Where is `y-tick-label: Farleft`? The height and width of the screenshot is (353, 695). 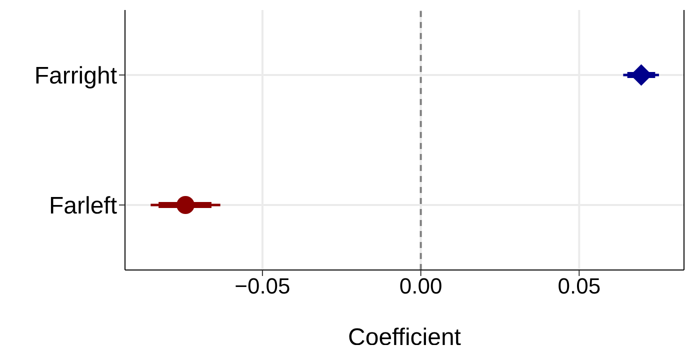
y-tick-label: Farleft is located at coordinates (83, 206).